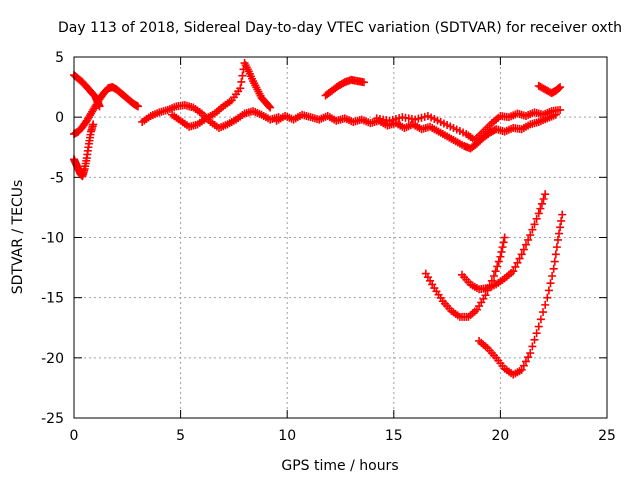 Image resolution: width=640 pixels, height=480 pixels. Describe the element at coordinates (57, 178) in the screenshot. I see `y-tick-label: -5` at that location.